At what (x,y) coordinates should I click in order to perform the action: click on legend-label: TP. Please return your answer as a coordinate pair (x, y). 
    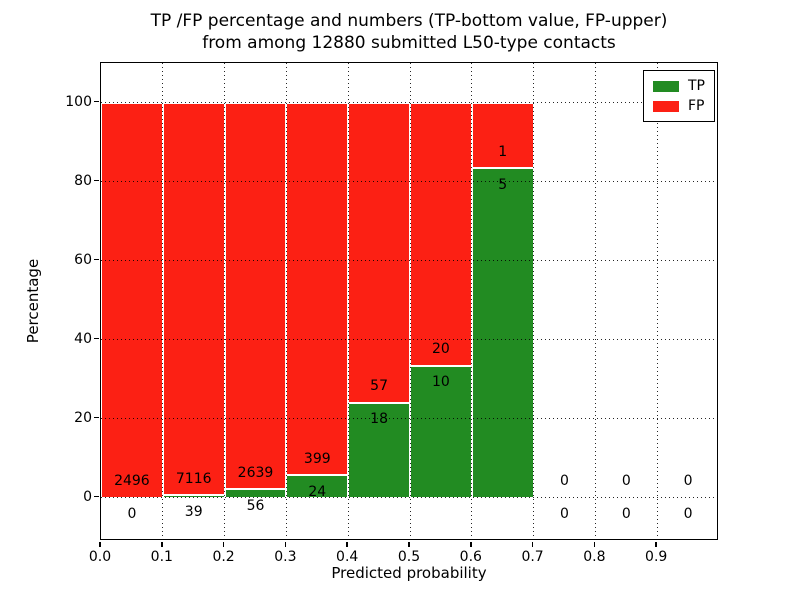
    Looking at the image, I should click on (696, 86).